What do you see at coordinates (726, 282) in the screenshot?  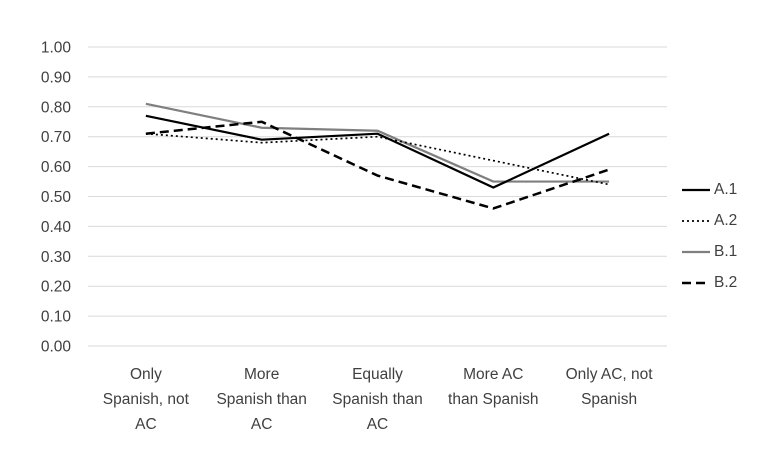 I see `legend-label: B.2` at bounding box center [726, 282].